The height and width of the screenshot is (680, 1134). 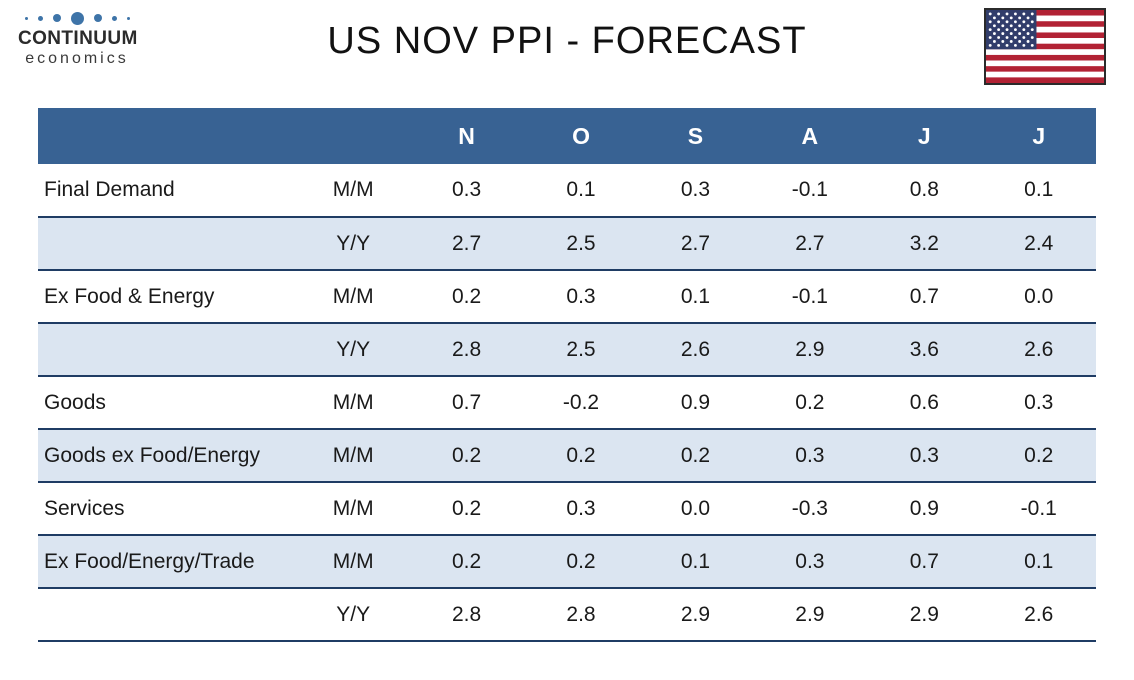 I want to click on logo-subbrand-text: economics, so click(x=77, y=58).